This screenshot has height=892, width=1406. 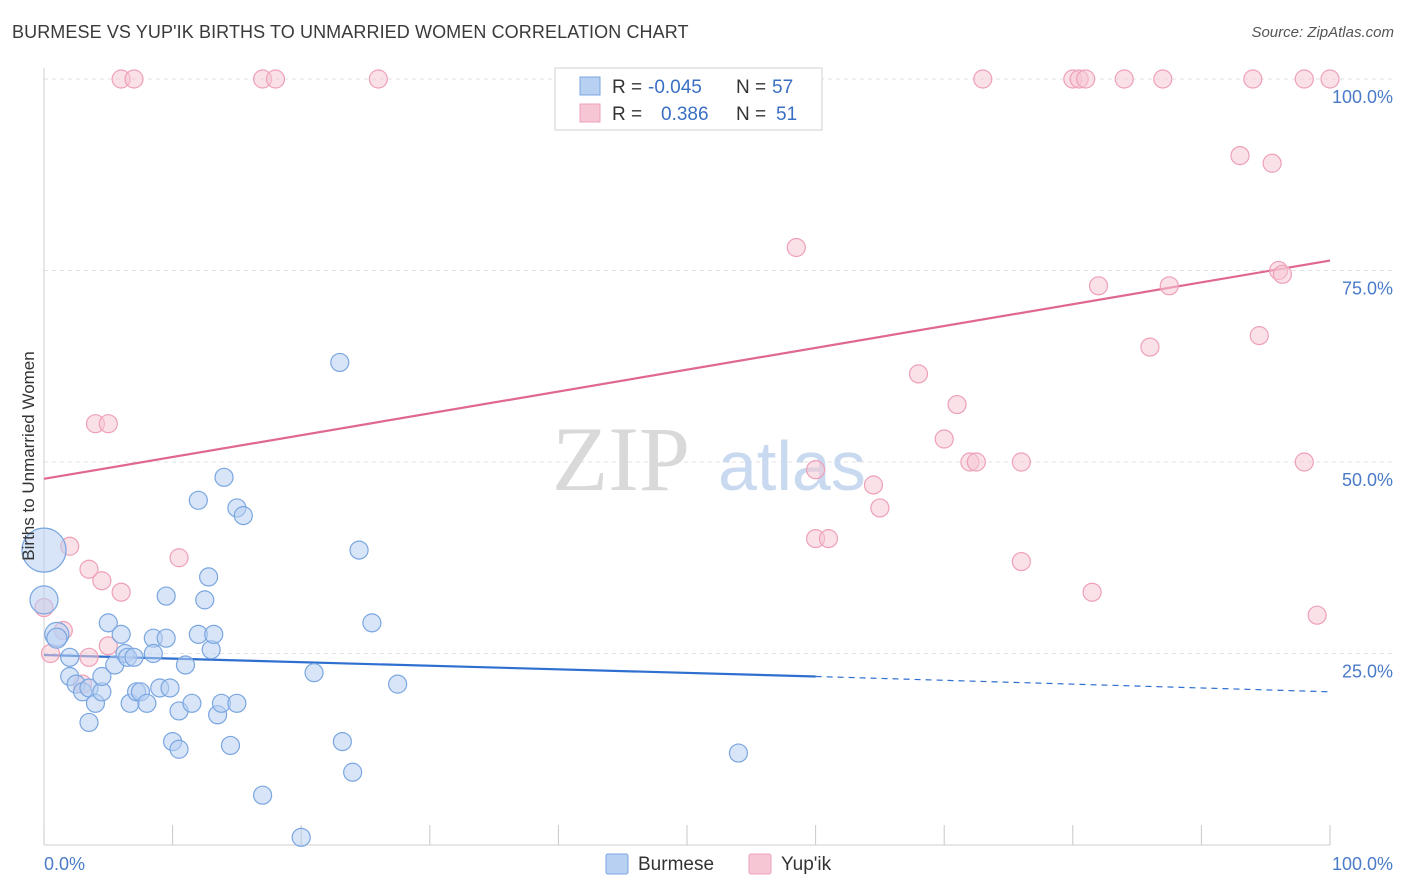 I want to click on legend-r-value: 0.386, so click(x=685, y=114).